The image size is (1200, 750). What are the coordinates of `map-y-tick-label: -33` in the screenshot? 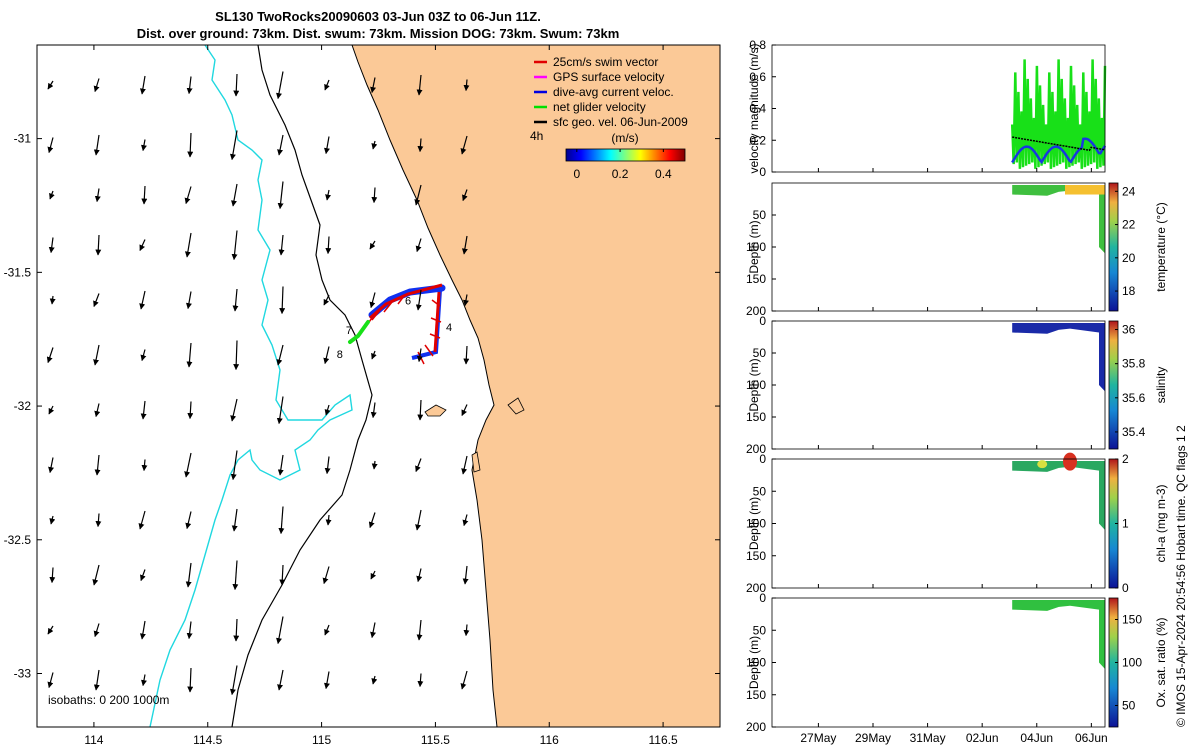 It's located at (23, 674).